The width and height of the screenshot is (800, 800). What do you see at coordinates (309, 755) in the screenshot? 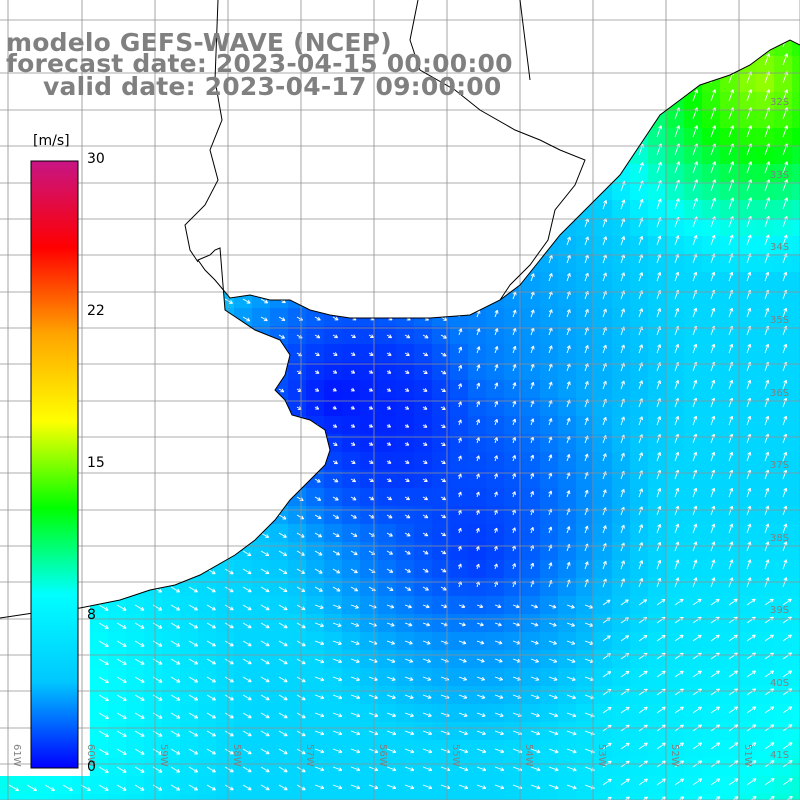
I see `lon-label: 57W` at bounding box center [309, 755].